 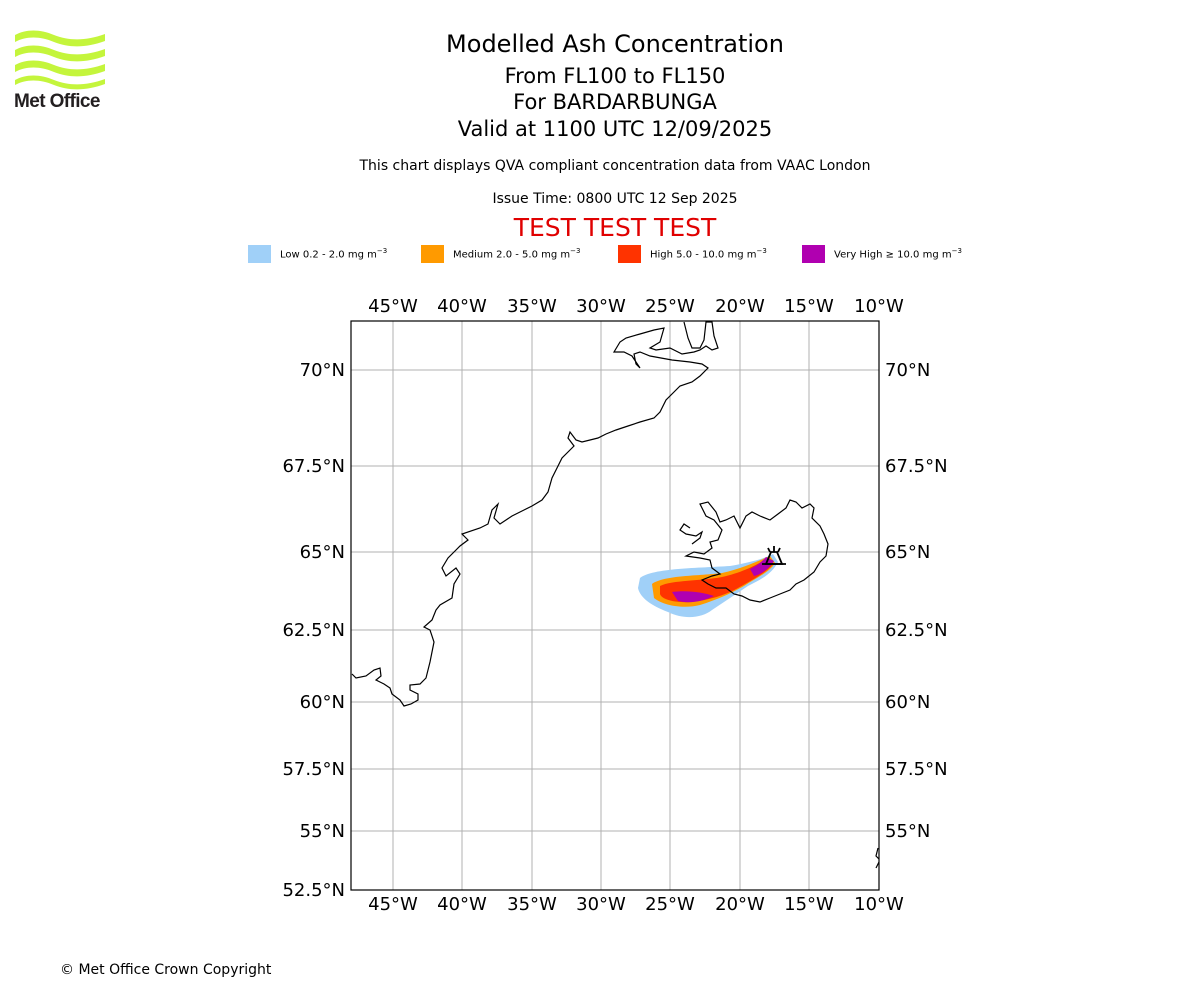 What do you see at coordinates (898, 254) in the screenshot?
I see `legend-label-very-high: Very High ≥ 10.0 mg m−3` at bounding box center [898, 254].